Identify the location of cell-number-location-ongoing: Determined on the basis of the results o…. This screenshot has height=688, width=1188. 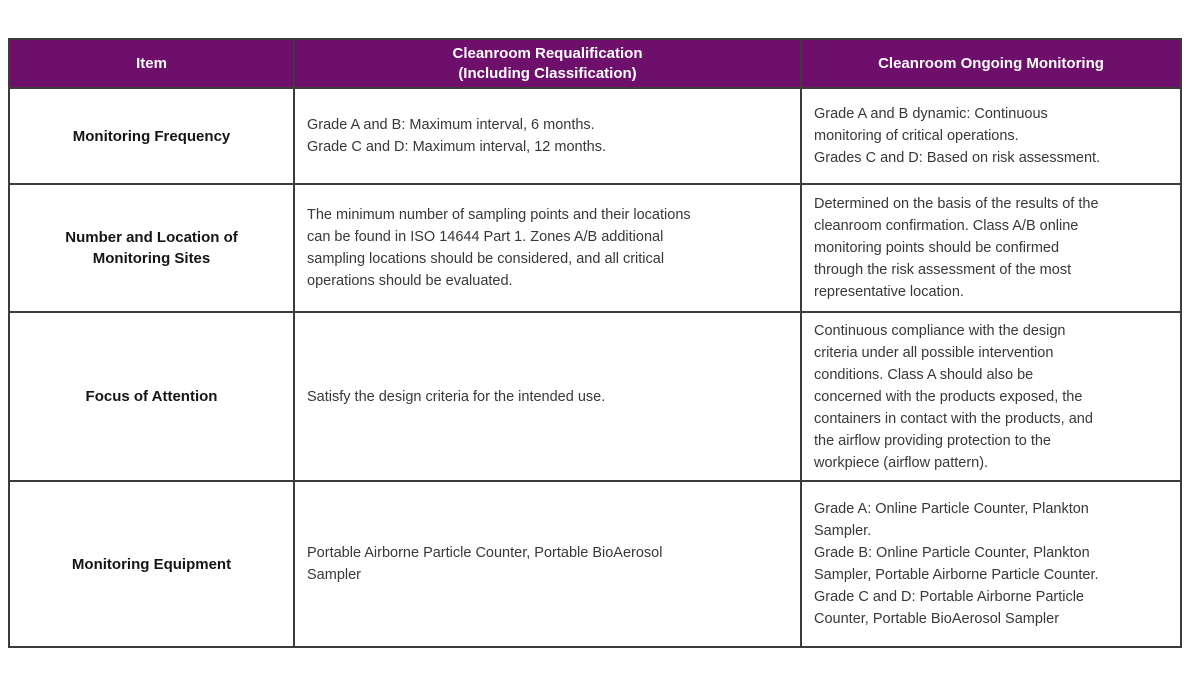
(991, 248).